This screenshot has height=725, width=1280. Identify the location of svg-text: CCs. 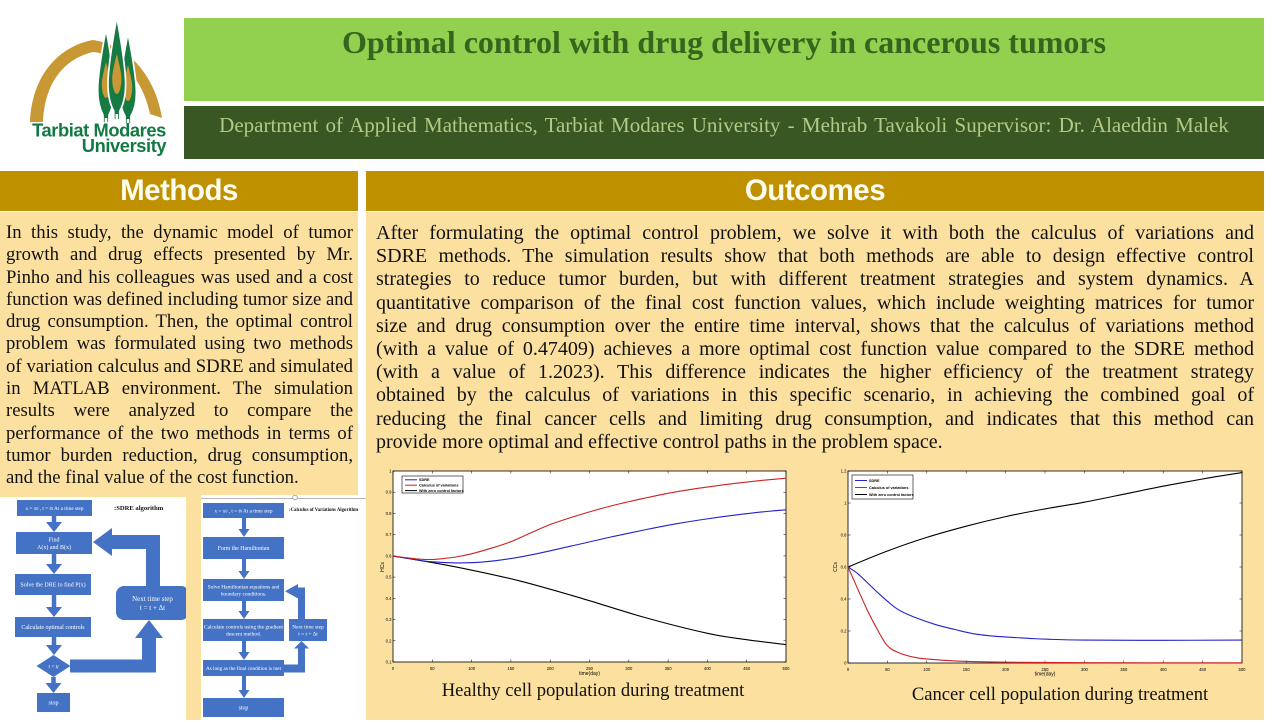
(836, 567).